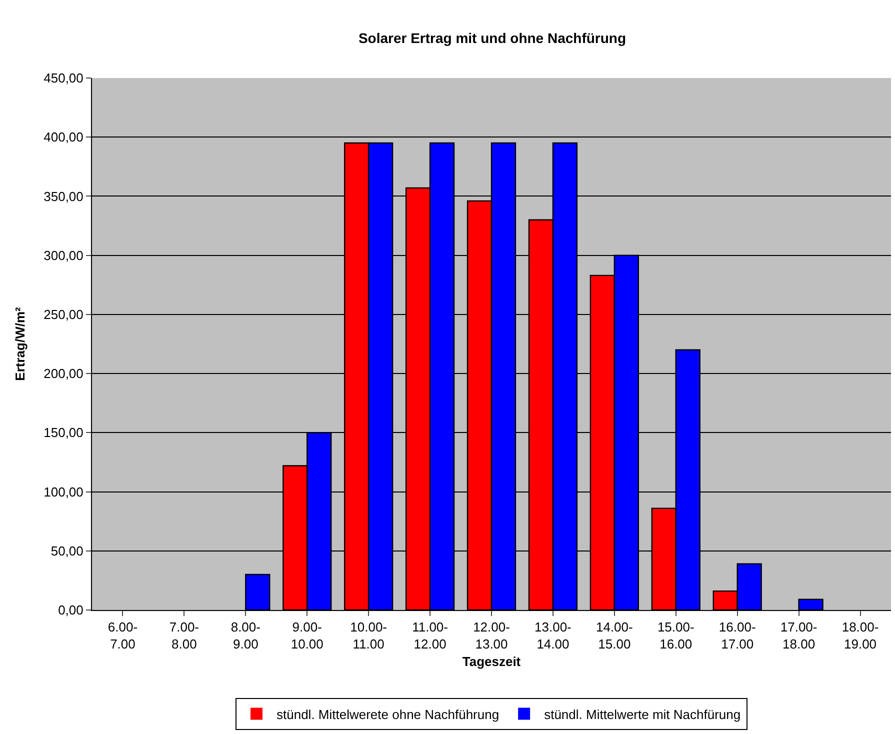 The width and height of the screenshot is (895, 734). I want to click on x-tick-label: 8.00- 9.00, so click(245, 636).